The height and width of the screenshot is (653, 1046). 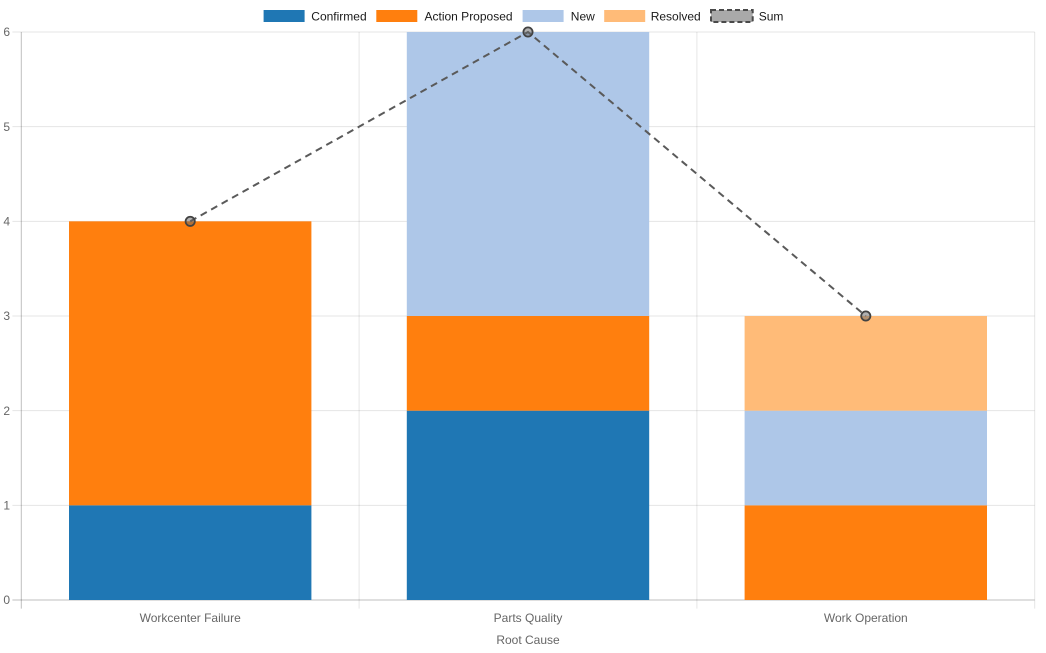 I want to click on svg-text: 2, so click(x=6, y=411).